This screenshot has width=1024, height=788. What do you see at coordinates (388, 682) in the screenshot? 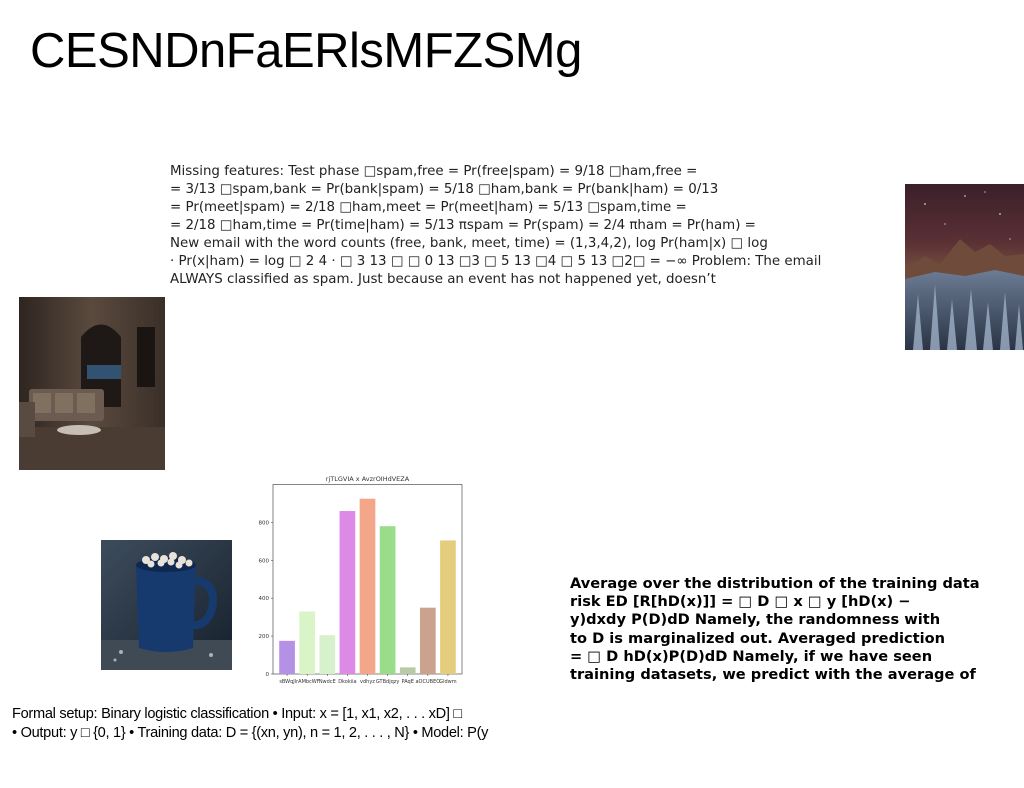
I see `x-tick-label: GTBdjqzy` at bounding box center [388, 682].